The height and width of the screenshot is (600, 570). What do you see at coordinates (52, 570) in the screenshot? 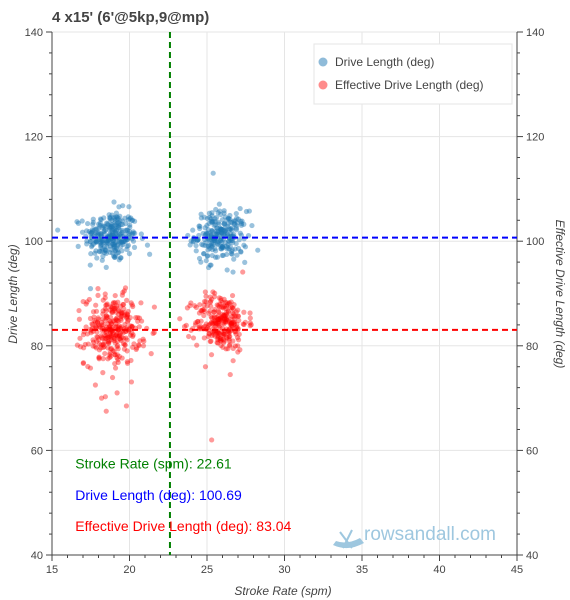
I see `x-tick-label: 15` at bounding box center [52, 570].